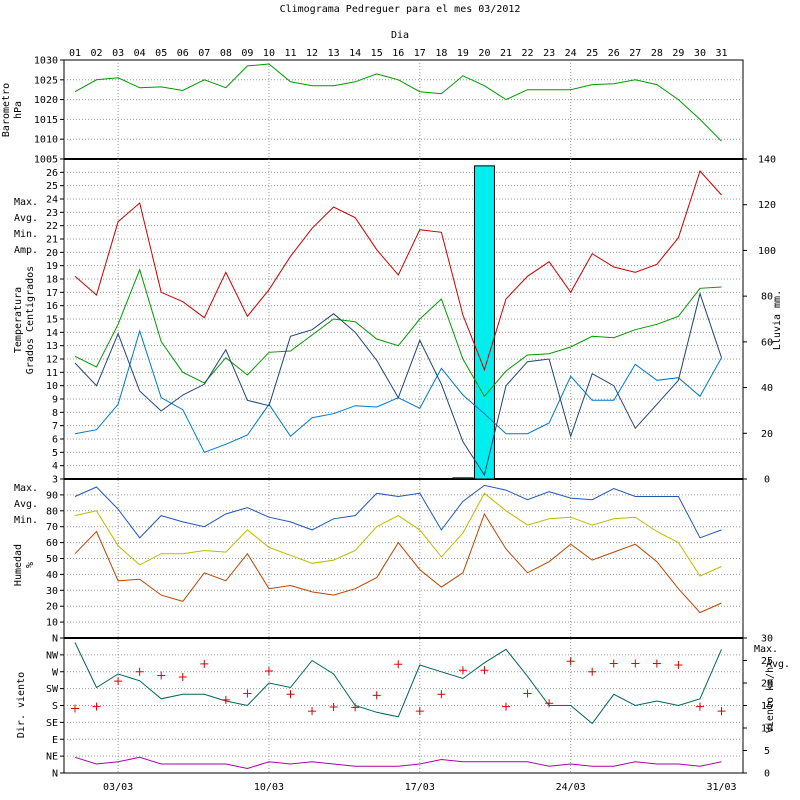 This screenshot has height=800, width=800. What do you see at coordinates (118, 53) in the screenshot?
I see `day-label: 03` at bounding box center [118, 53].